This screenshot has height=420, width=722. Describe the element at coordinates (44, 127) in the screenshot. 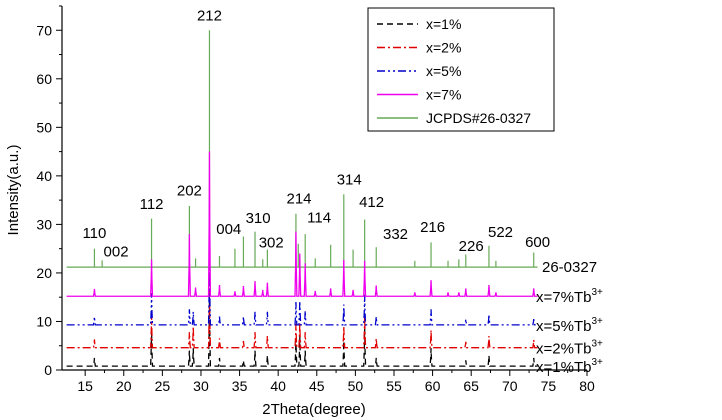

I see `y-tick-label: 50` at that location.